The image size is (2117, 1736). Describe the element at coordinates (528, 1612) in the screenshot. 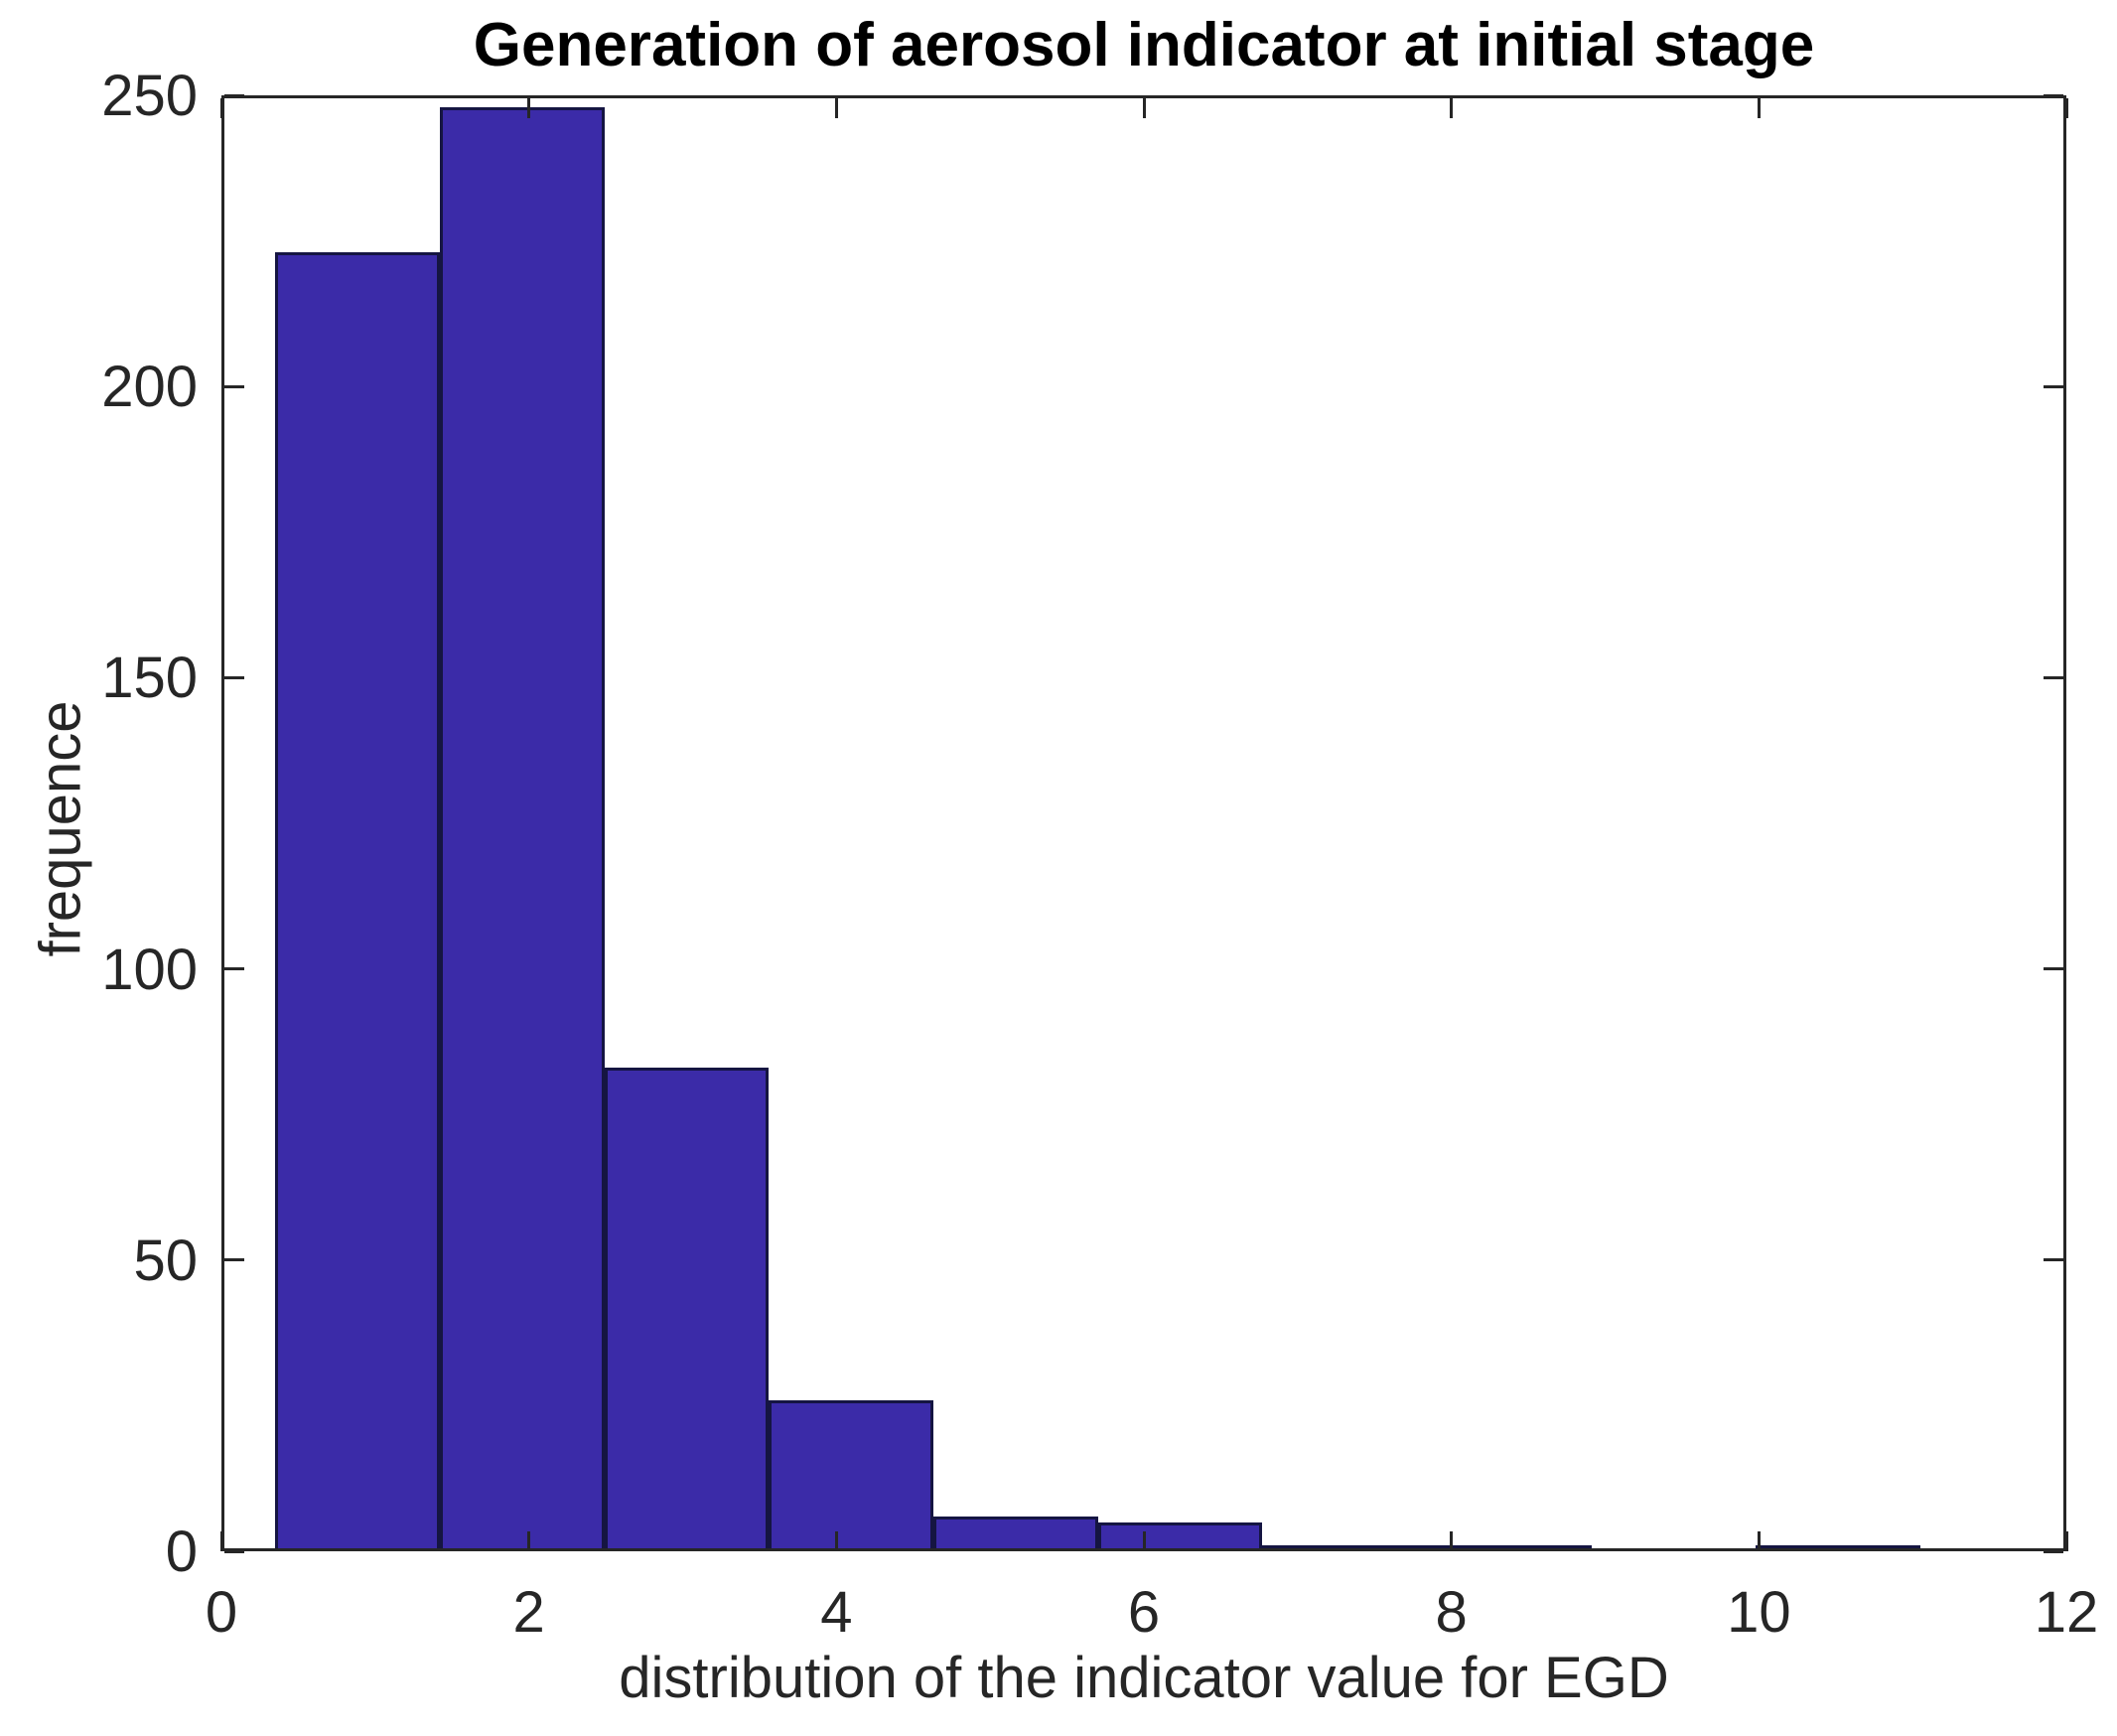

I see `x-tick-label: 2` at that location.